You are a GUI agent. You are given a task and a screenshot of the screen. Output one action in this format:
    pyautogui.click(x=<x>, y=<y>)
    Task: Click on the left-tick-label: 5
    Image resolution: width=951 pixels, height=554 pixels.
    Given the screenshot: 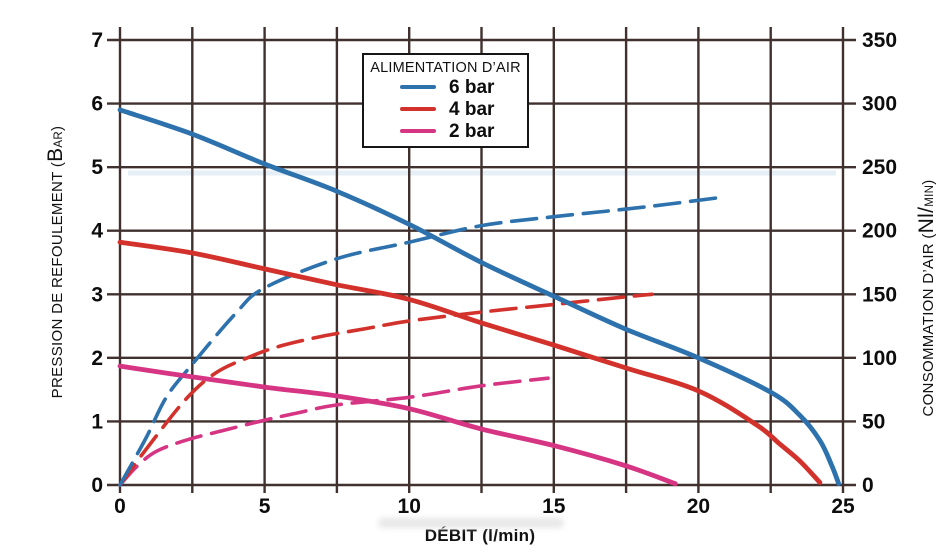 What is the action you would take?
    pyautogui.click(x=97, y=167)
    